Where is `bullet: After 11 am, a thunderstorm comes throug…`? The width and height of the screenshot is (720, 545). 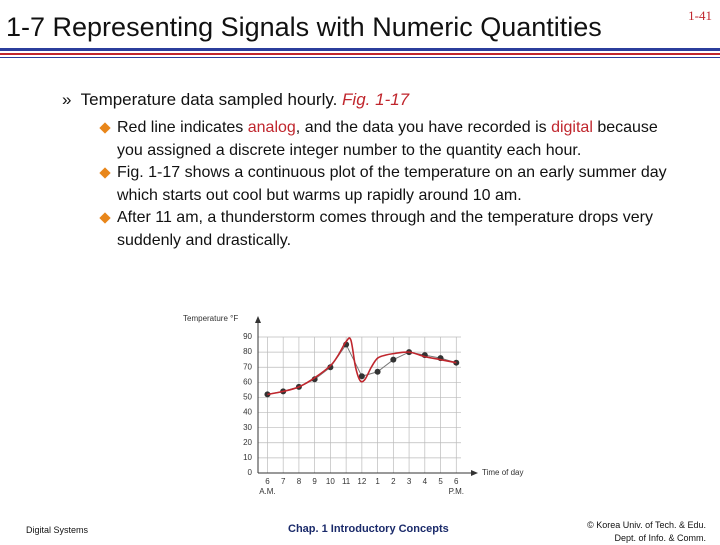
bullet: After 11 am, a thunderstorm comes throug… is located at coordinates (388, 229).